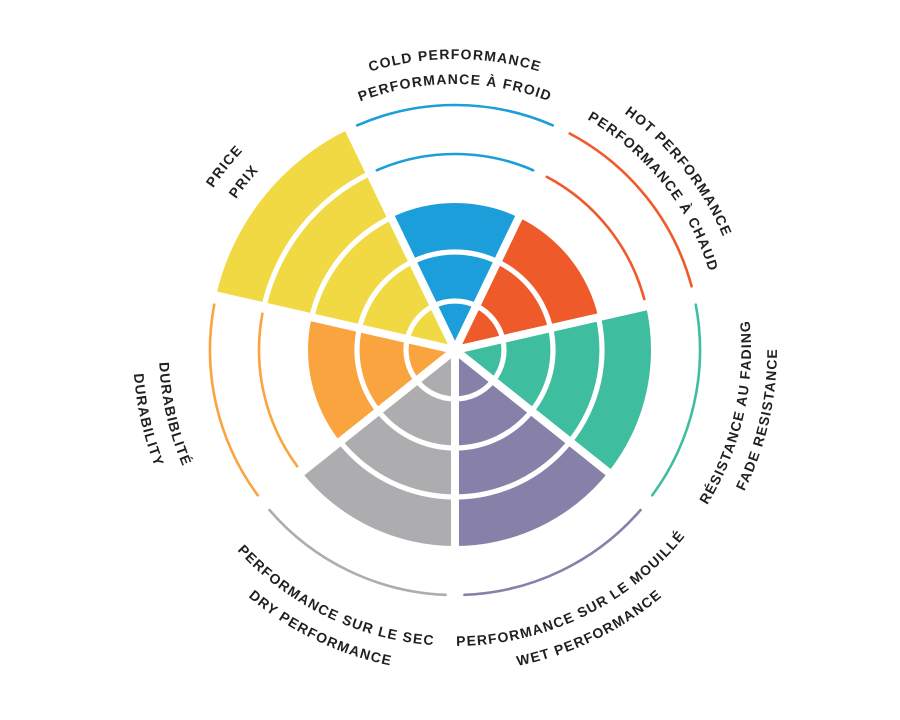 The height and width of the screenshot is (720, 900). What do you see at coordinates (511, 453) in the screenshot?
I see `wet-performance-ring-3-fill` at bounding box center [511, 453].